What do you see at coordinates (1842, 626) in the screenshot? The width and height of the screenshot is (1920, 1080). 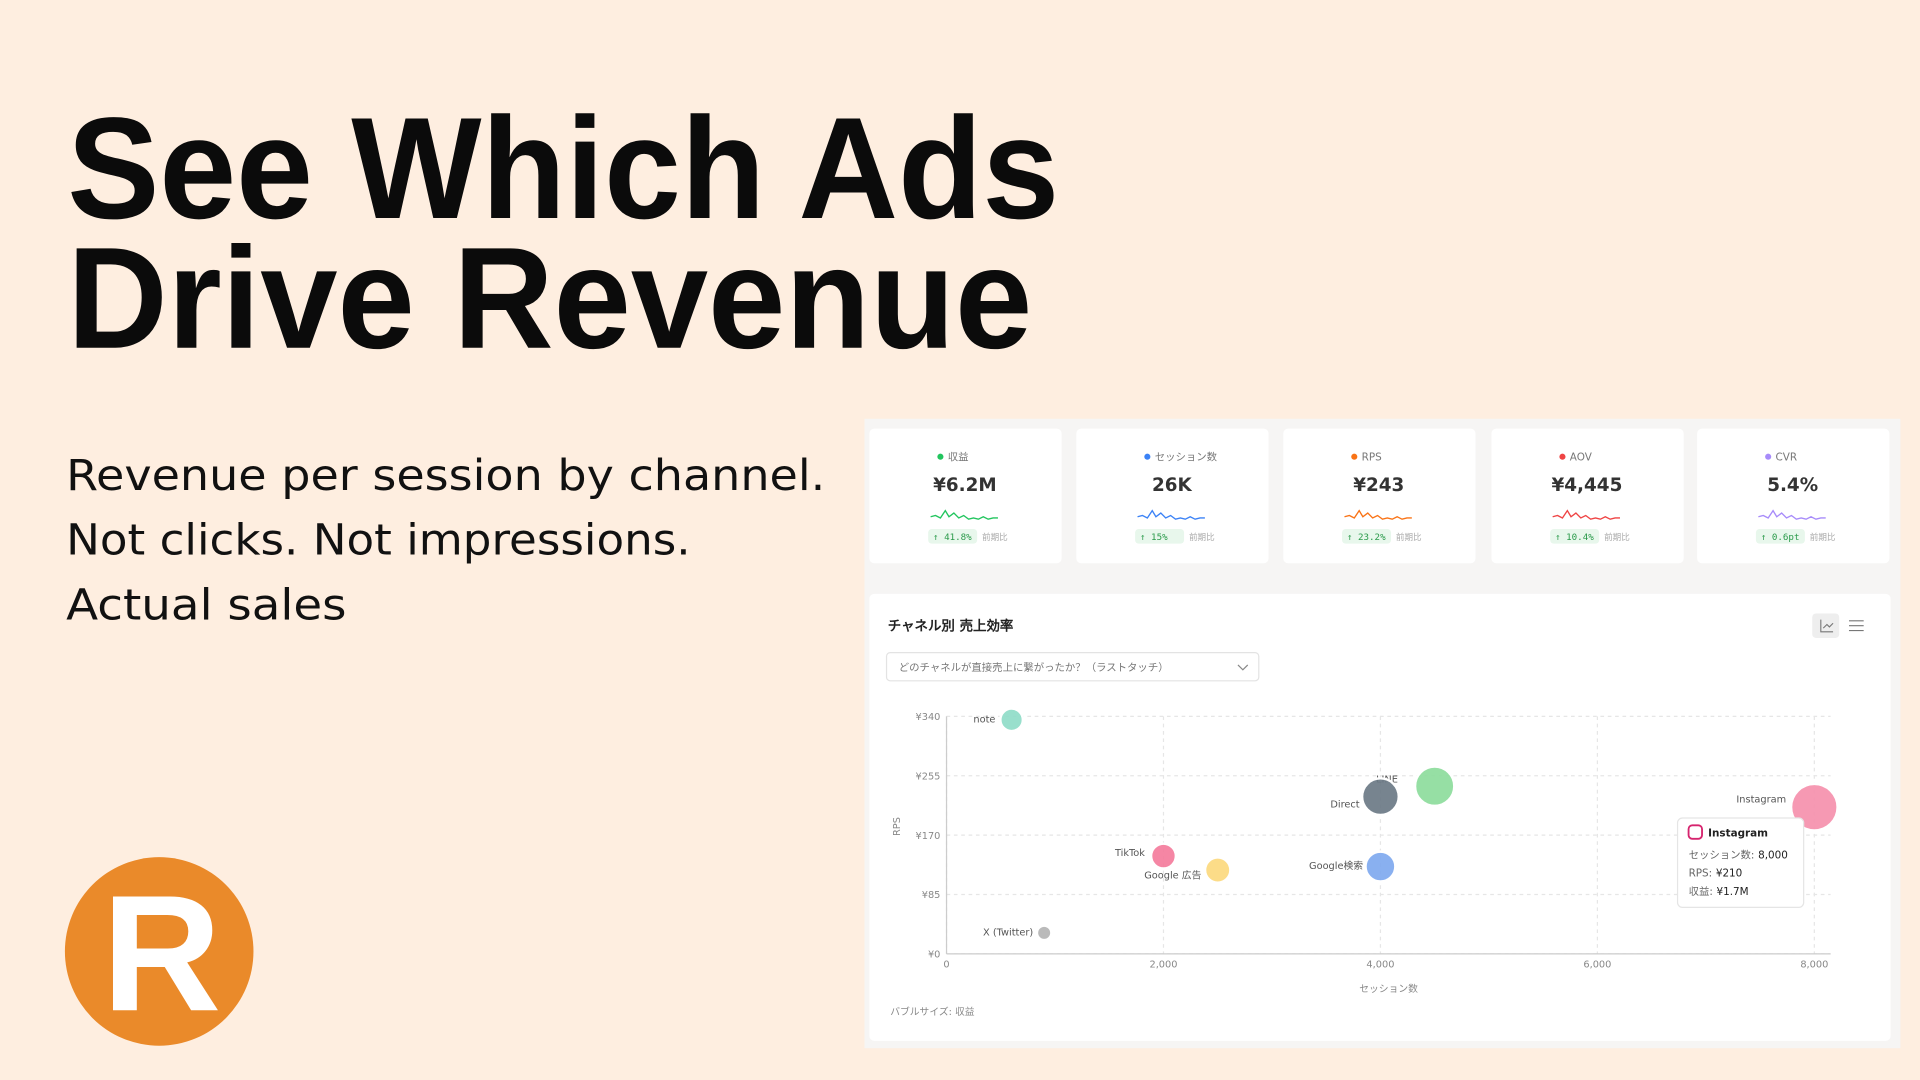 I see `view-icons` at bounding box center [1842, 626].